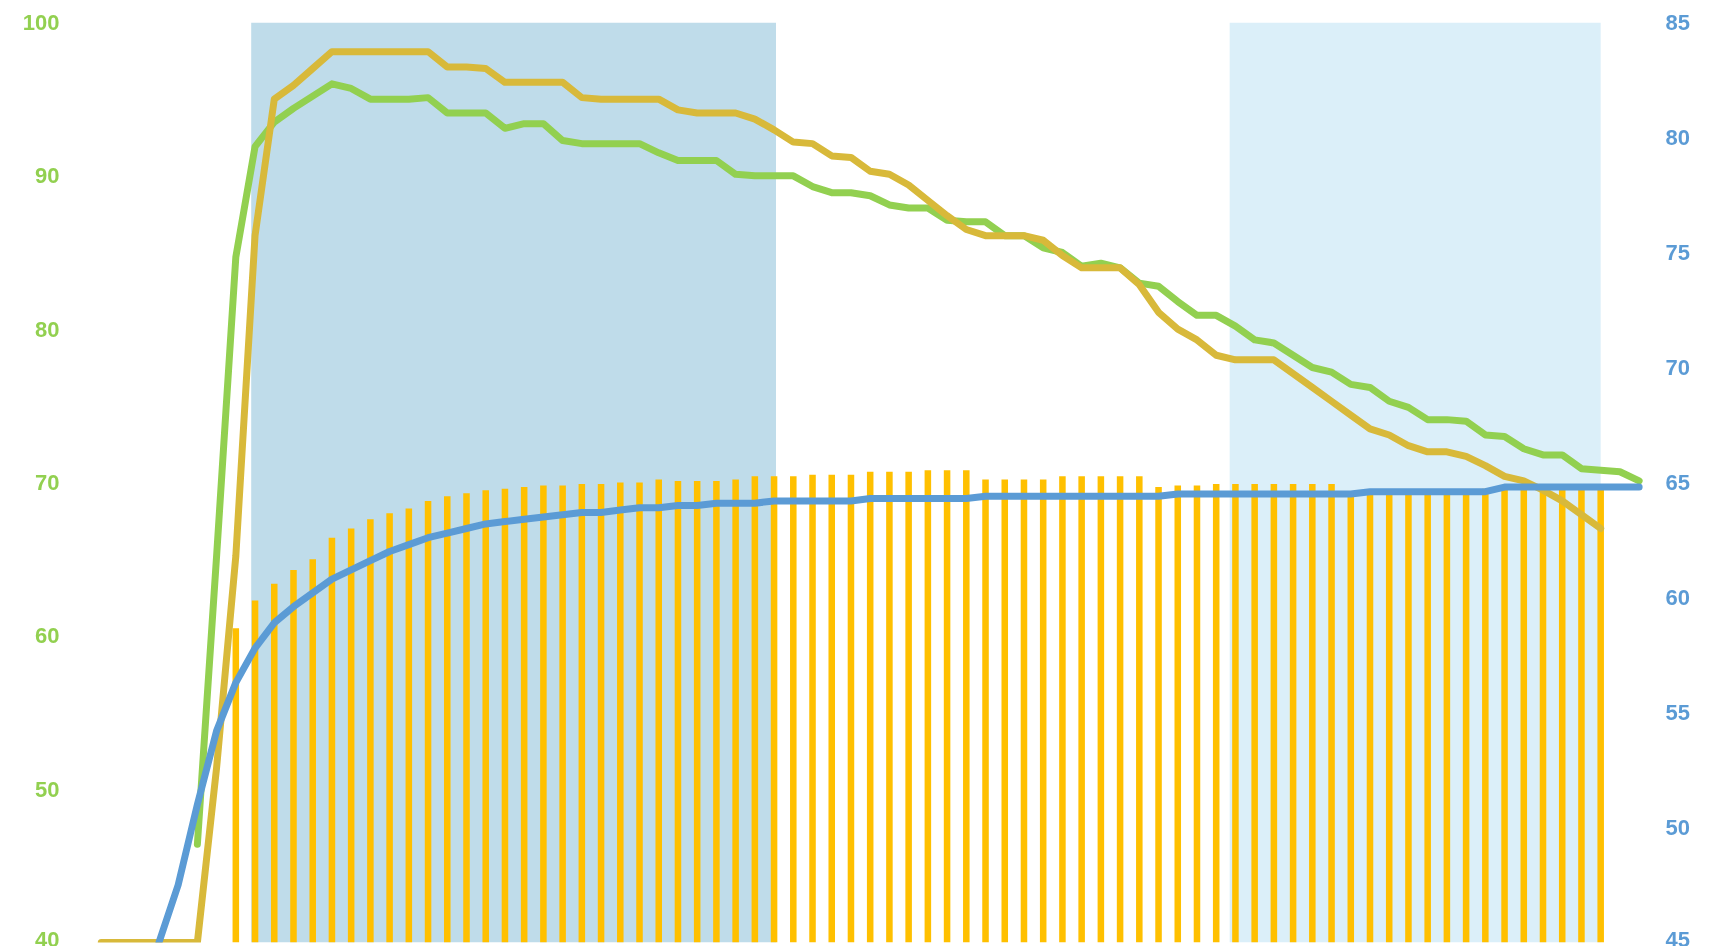 This screenshot has height=946, width=1724. Describe the element at coordinates (1677, 482) in the screenshot. I see `y2-tick-label: 65` at that location.